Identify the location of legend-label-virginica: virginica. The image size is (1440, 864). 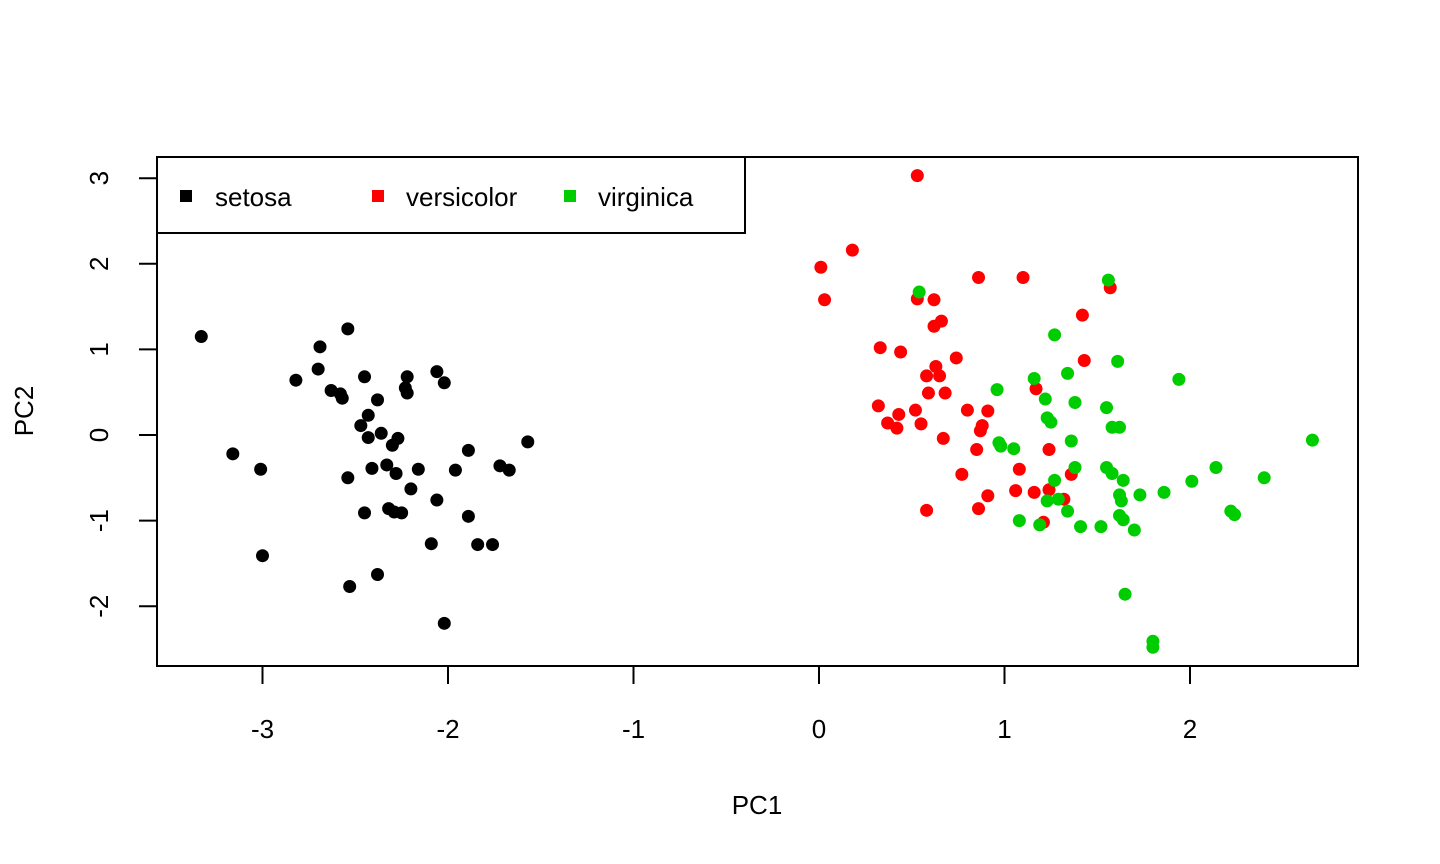
(646, 197).